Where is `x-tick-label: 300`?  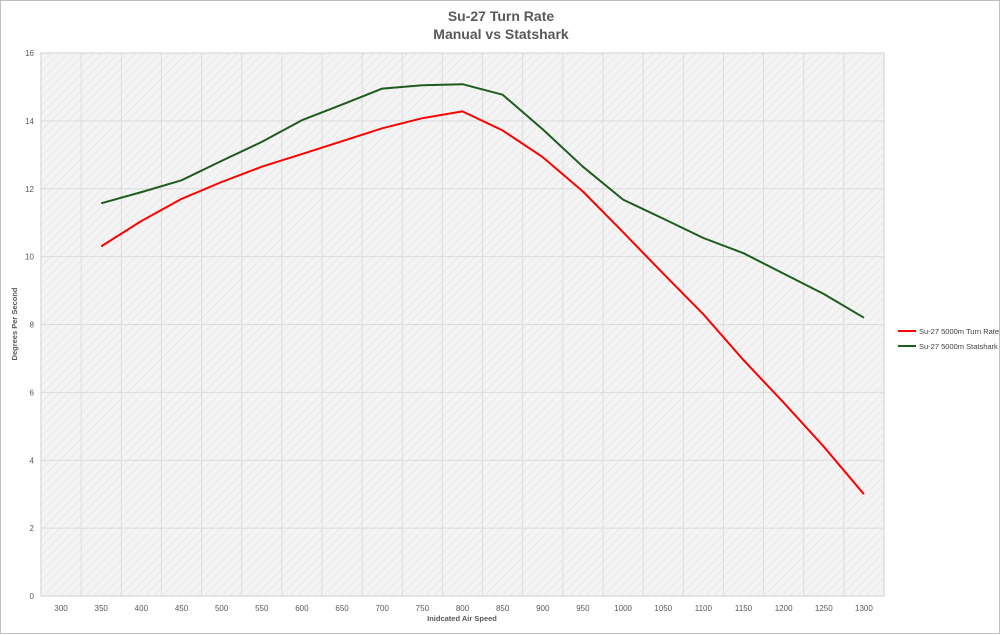 x-tick-label: 300 is located at coordinates (61, 608).